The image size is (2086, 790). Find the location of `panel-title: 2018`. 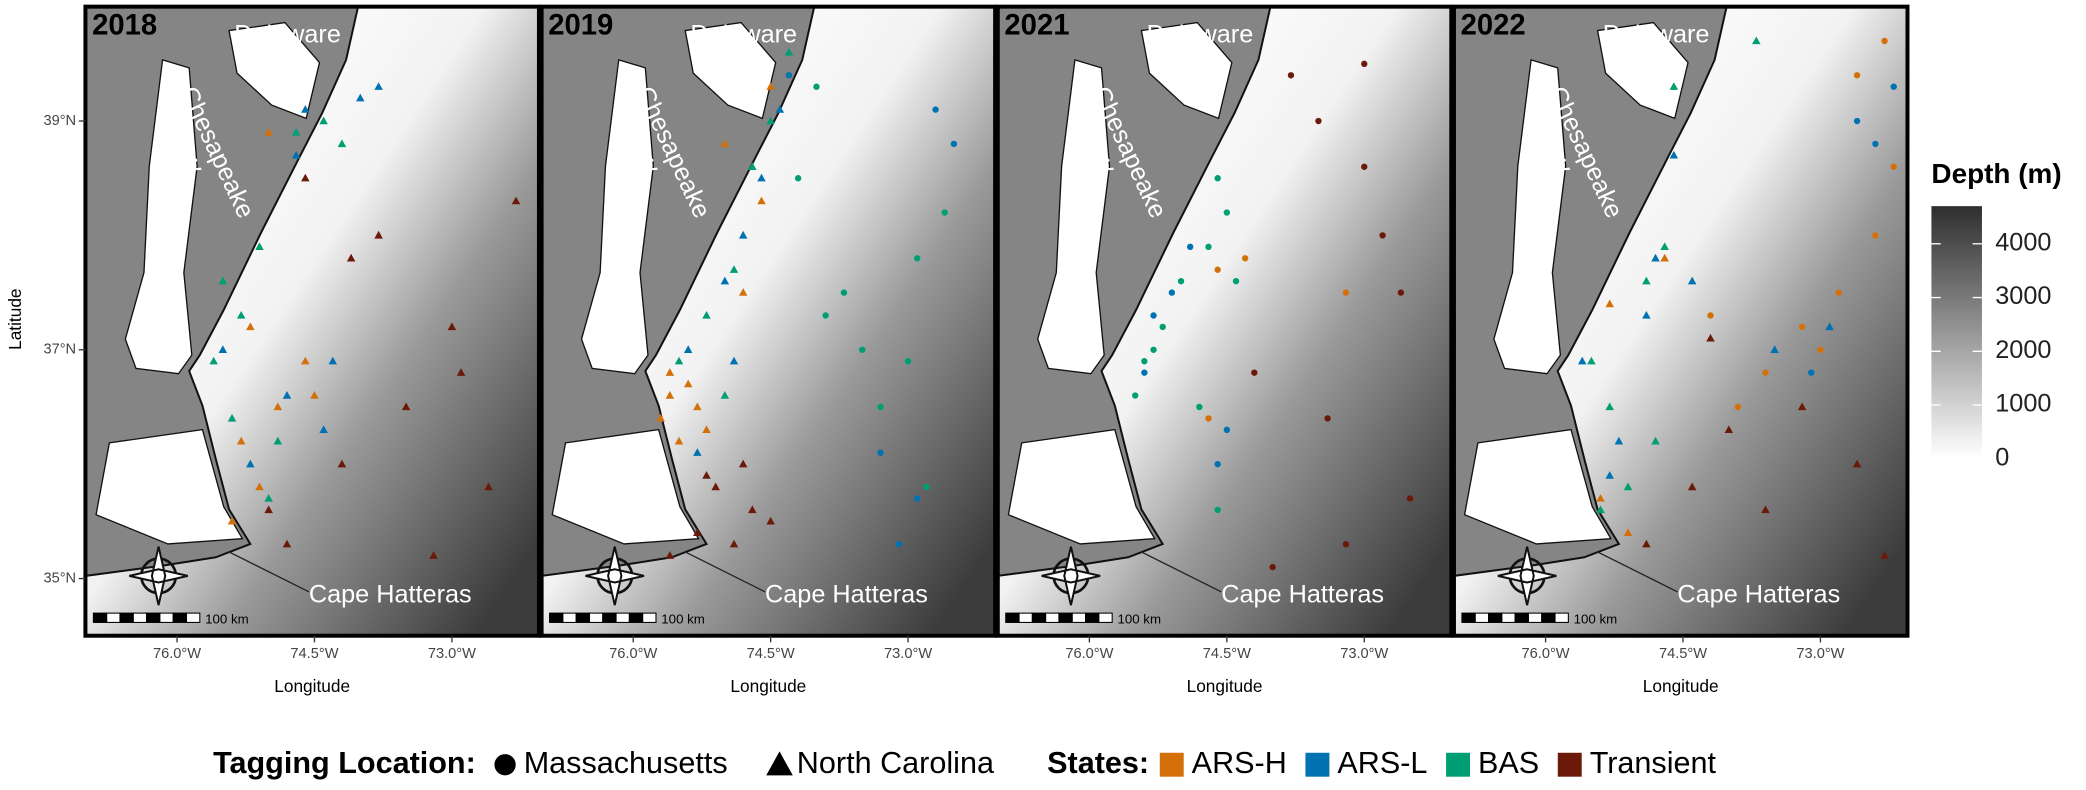

panel-title: 2018 is located at coordinates (124, 25).